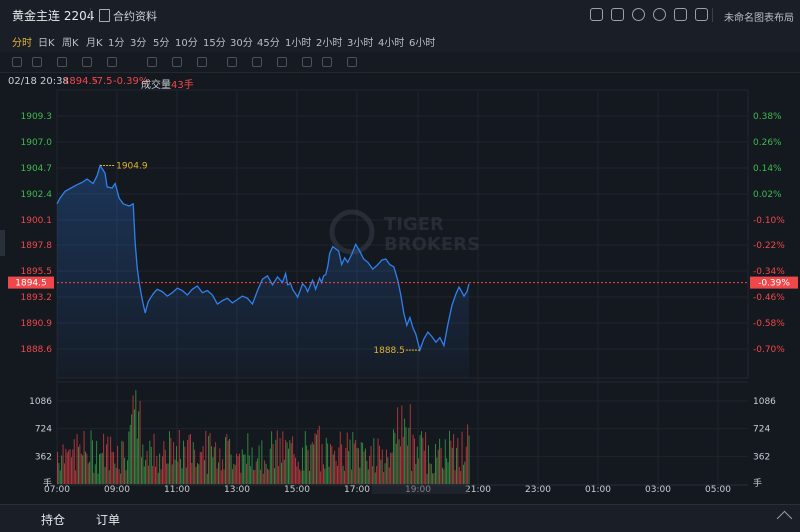  What do you see at coordinates (329, 43) in the screenshot?
I see `timeframe-12: 2小时` at bounding box center [329, 43].